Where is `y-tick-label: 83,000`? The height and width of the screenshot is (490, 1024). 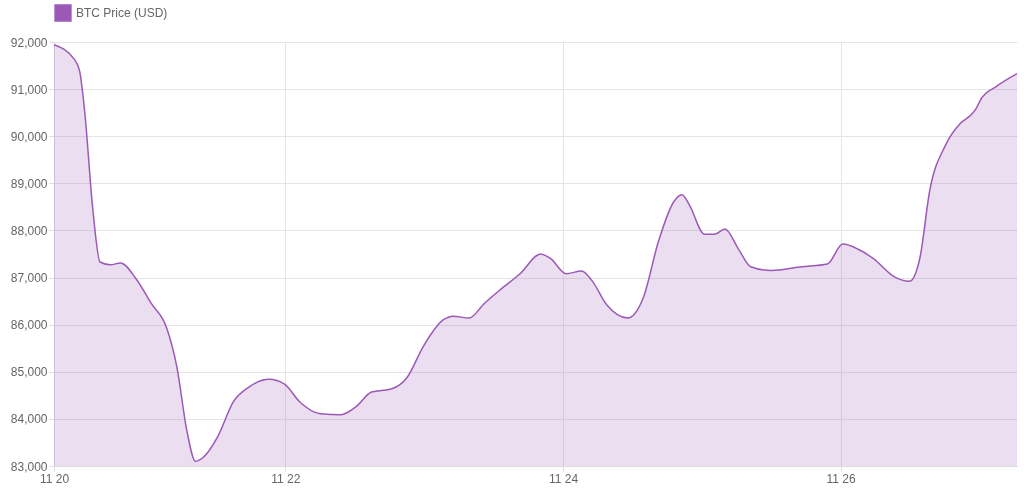 y-tick-label: 83,000 is located at coordinates (29, 466).